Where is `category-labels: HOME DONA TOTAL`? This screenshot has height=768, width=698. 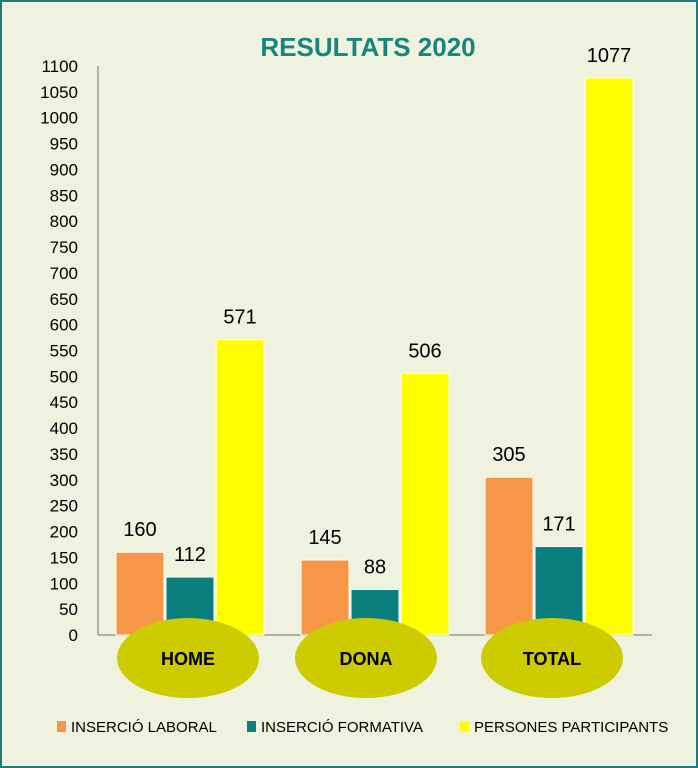
category-labels: HOME DONA TOTAL is located at coordinates (370, 658).